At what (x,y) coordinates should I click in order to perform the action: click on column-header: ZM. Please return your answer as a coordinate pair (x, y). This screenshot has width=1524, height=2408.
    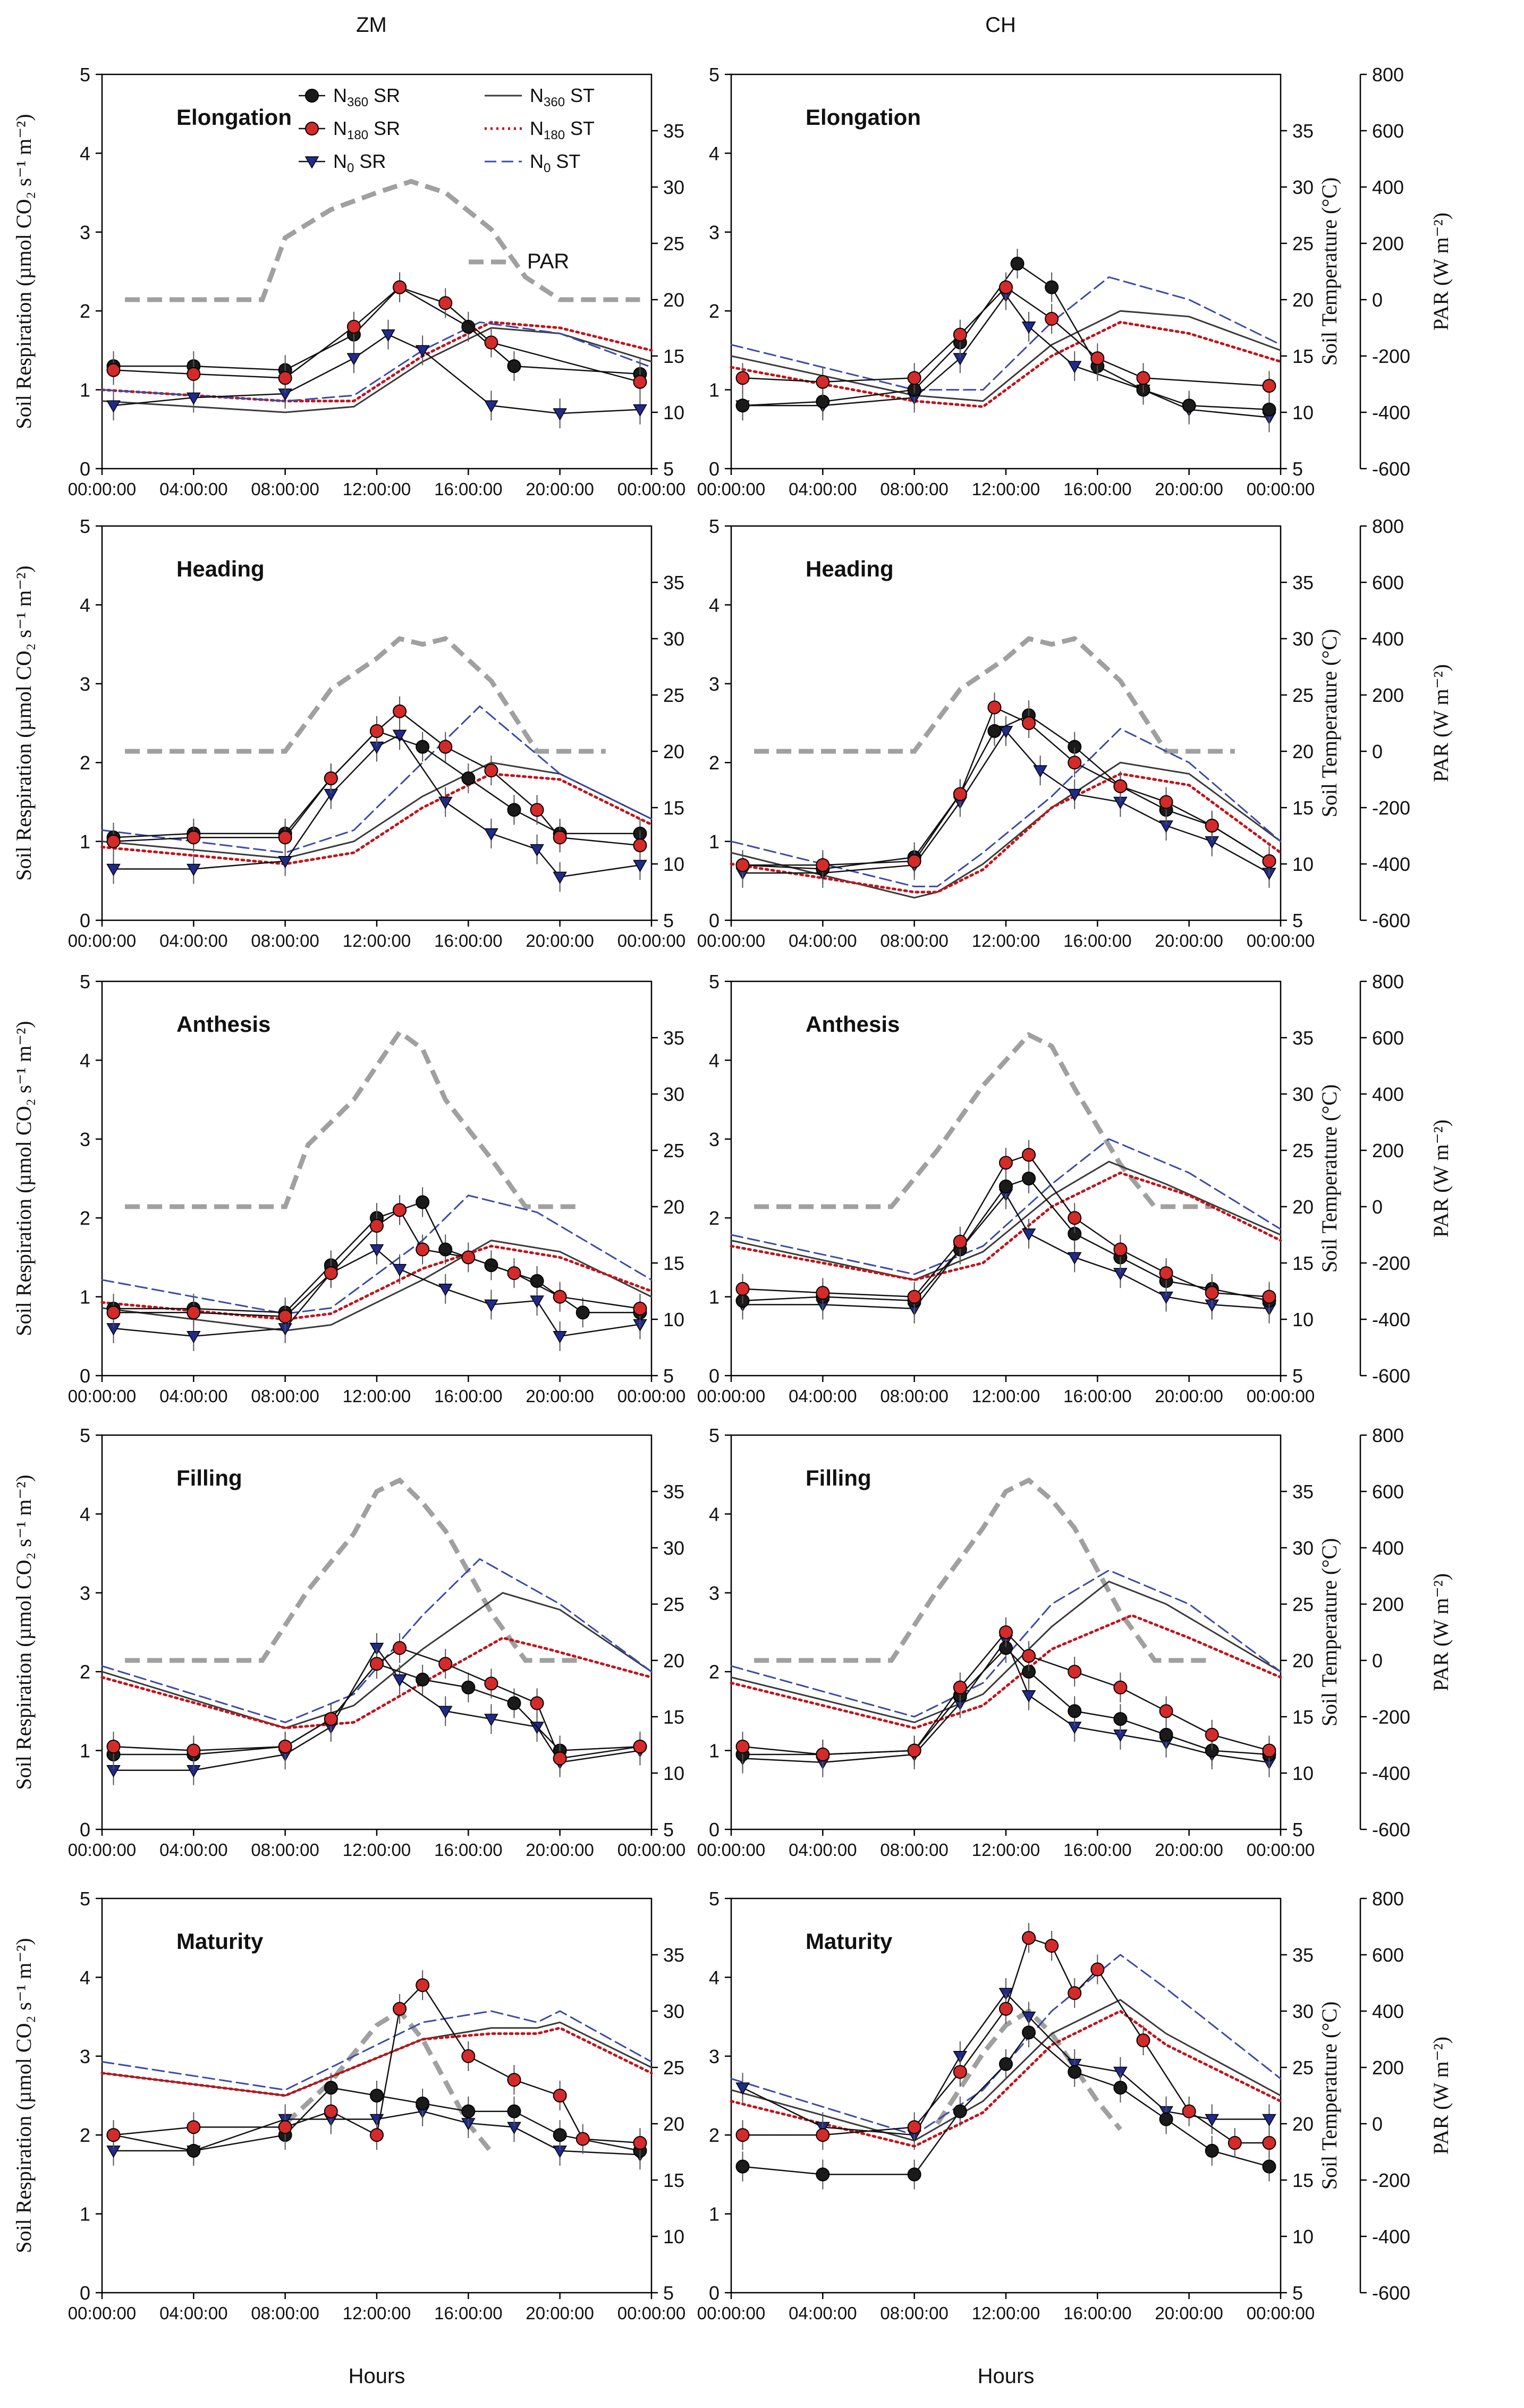
    Looking at the image, I should click on (371, 25).